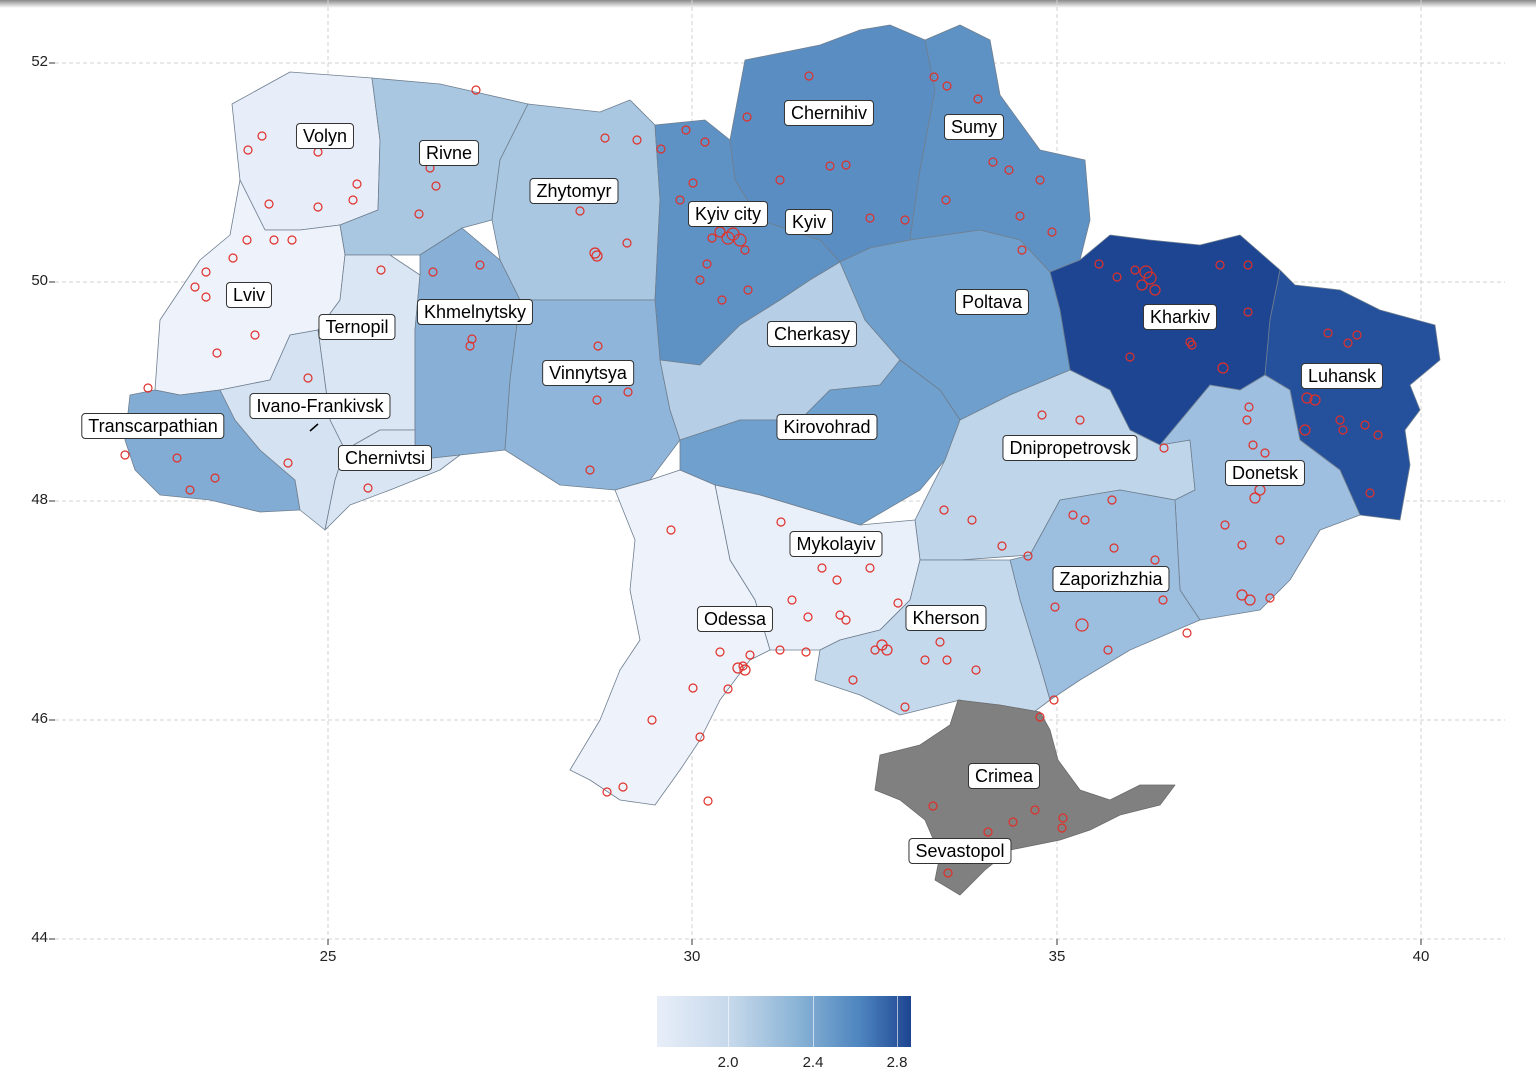 The width and height of the screenshot is (1536, 1082). What do you see at coordinates (735, 619) in the screenshot?
I see `label-odessa: Odessa` at bounding box center [735, 619].